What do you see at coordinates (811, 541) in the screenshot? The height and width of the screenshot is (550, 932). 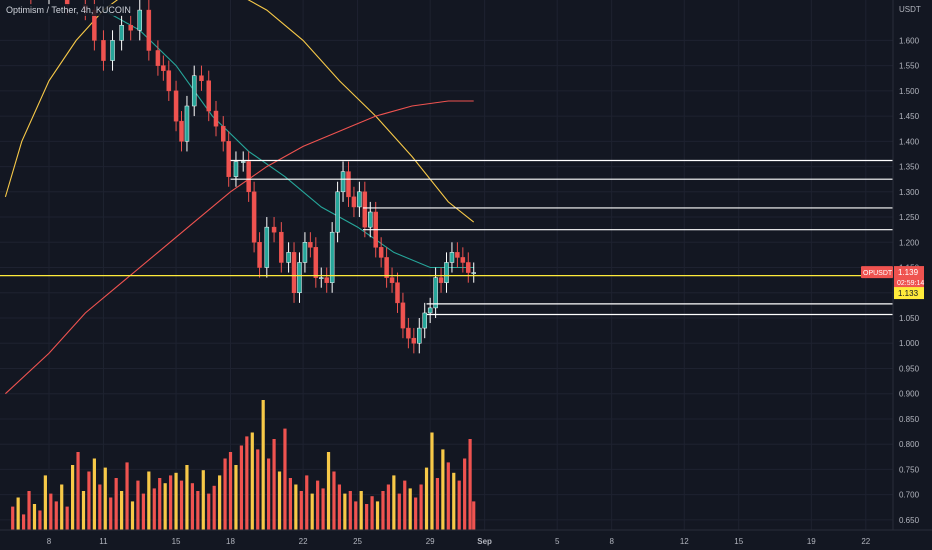 I see `x-tick-label: 19` at bounding box center [811, 541].